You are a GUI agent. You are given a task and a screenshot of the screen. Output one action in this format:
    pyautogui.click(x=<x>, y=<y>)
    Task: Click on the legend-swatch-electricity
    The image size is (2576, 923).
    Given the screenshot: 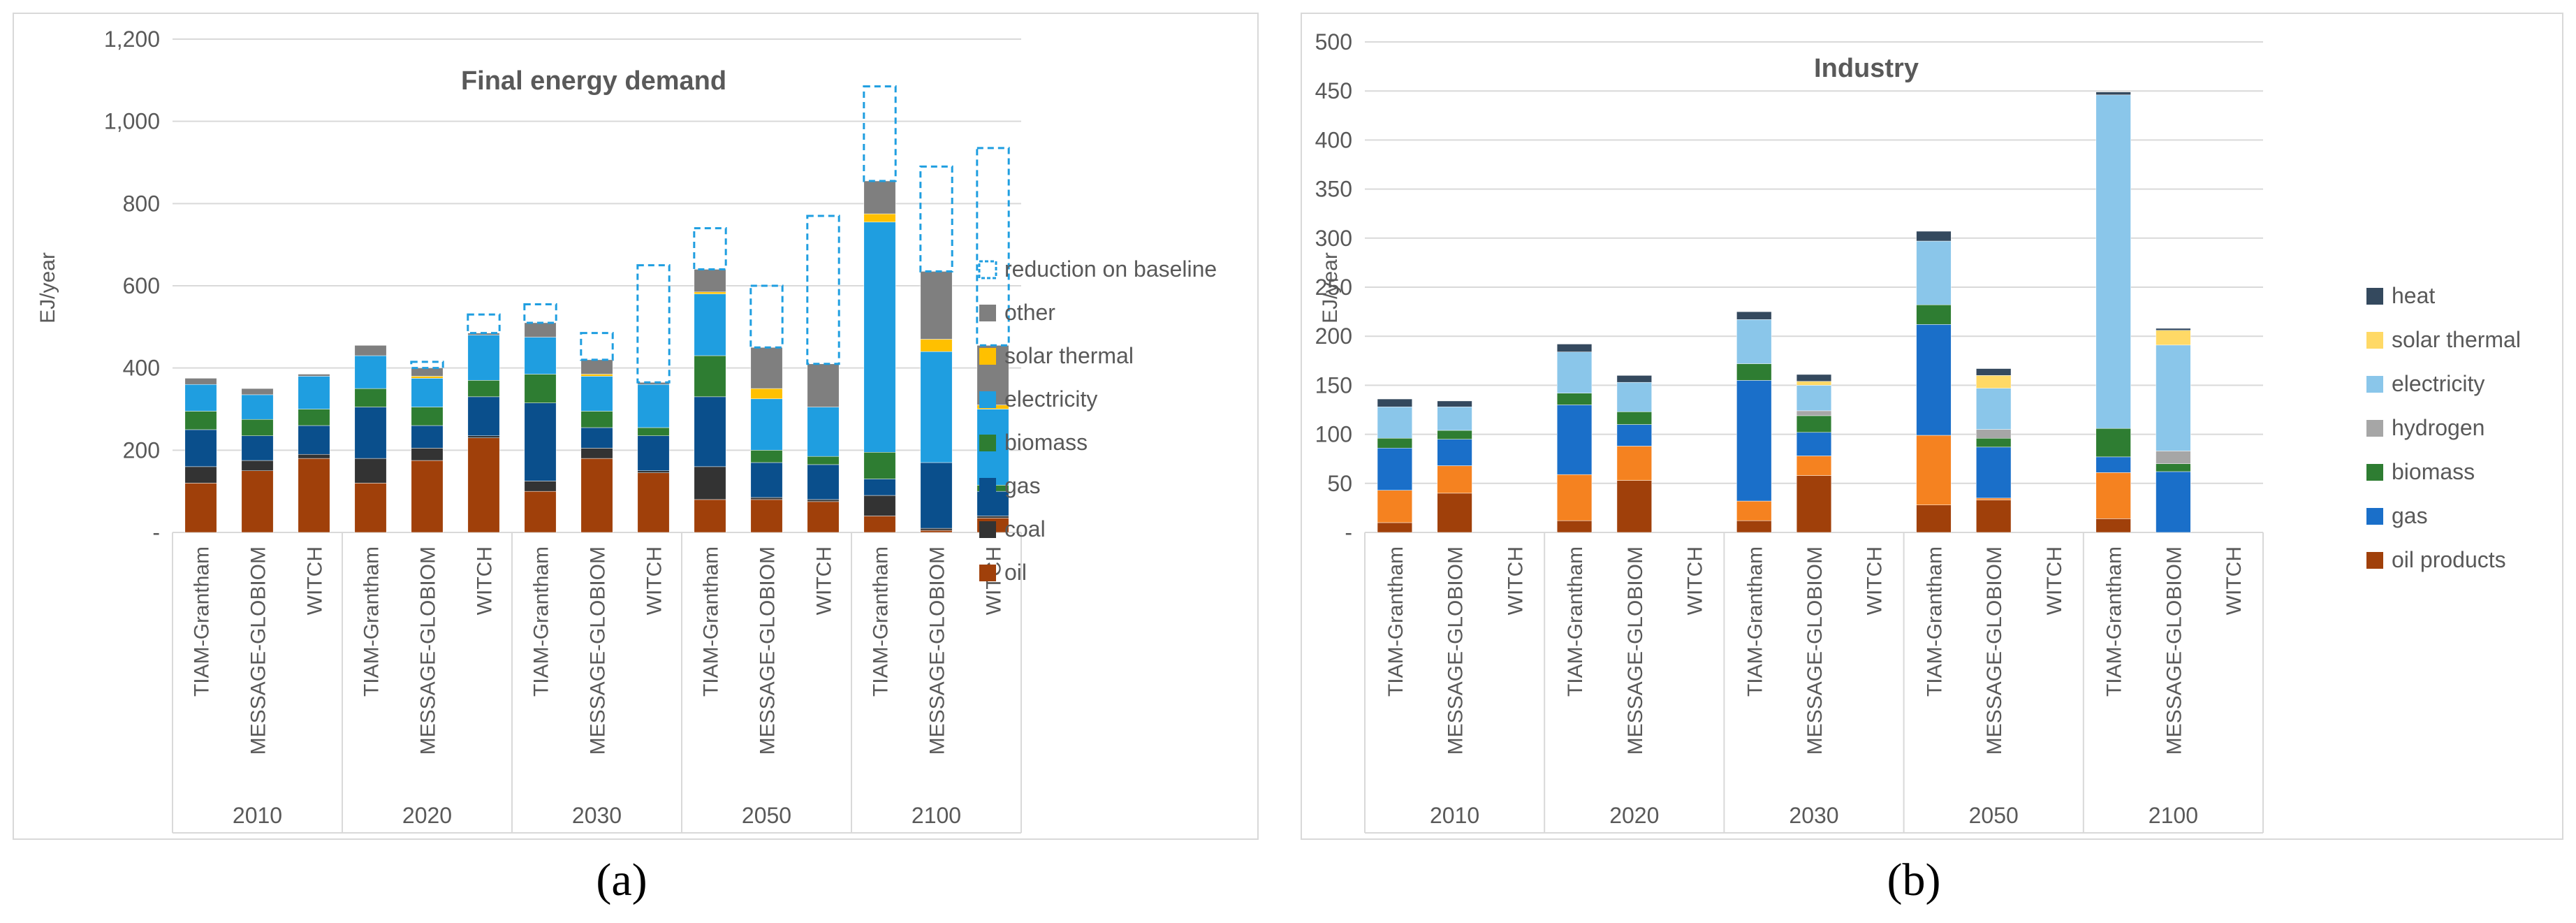 What is the action you would take?
    pyautogui.click(x=2374, y=384)
    